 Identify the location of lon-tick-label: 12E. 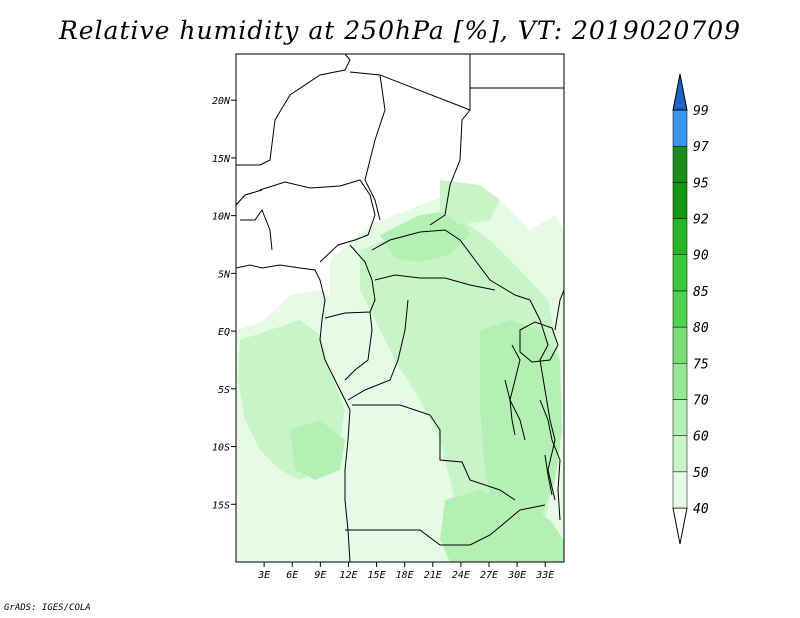
(348, 575).